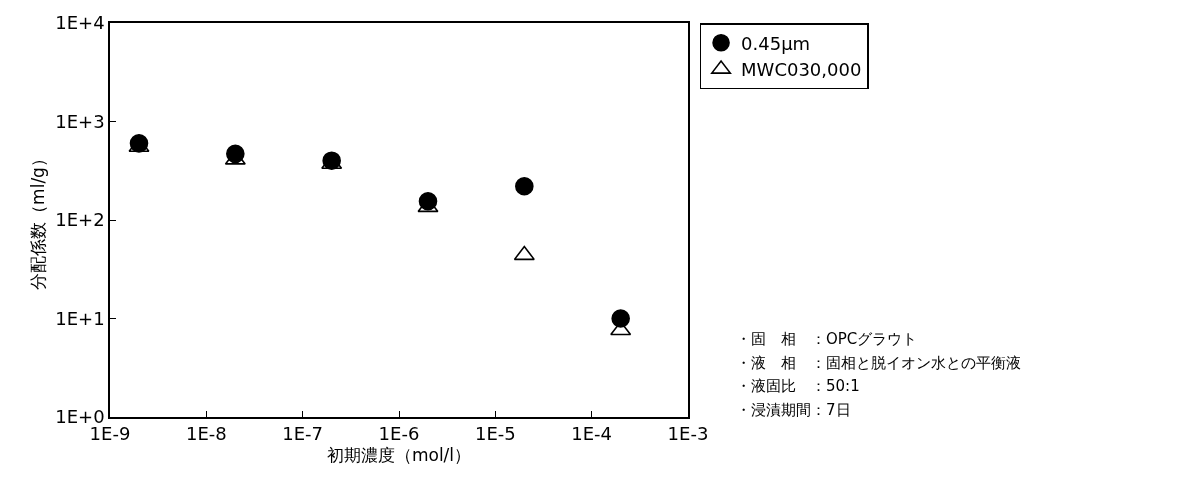 This screenshot has height=492, width=1188. What do you see at coordinates (303, 434) in the screenshot?
I see `x-tick-label: 1E-7` at bounding box center [303, 434].